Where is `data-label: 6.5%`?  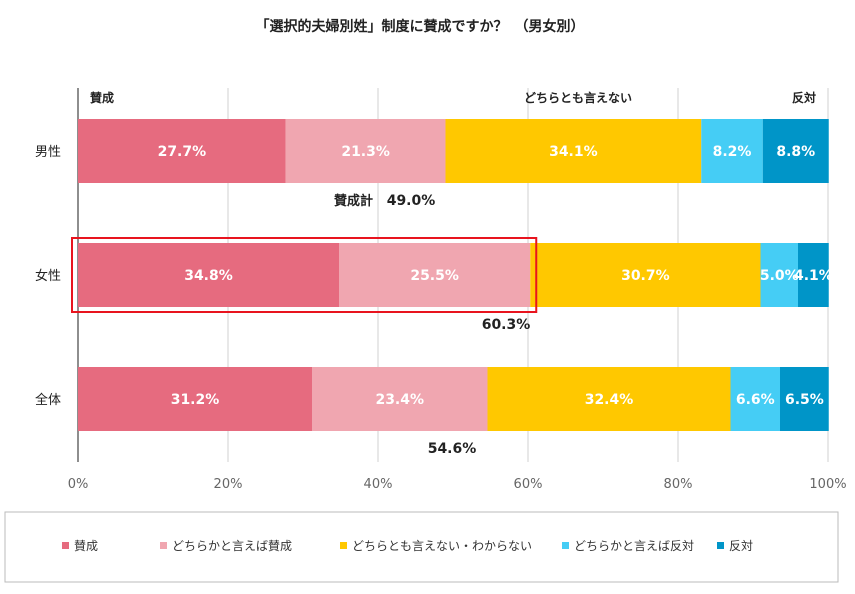
data-label: 6.5% is located at coordinates (804, 400).